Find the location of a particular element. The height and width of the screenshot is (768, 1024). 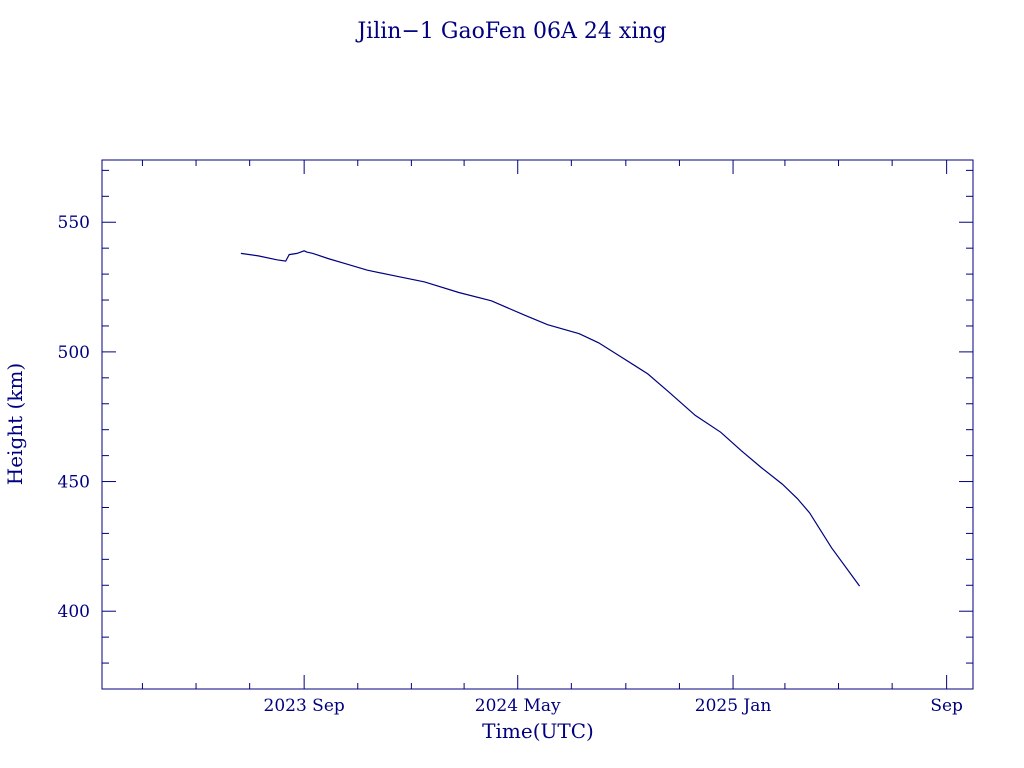

x-tick-label: 2024 May is located at coordinates (518, 706).